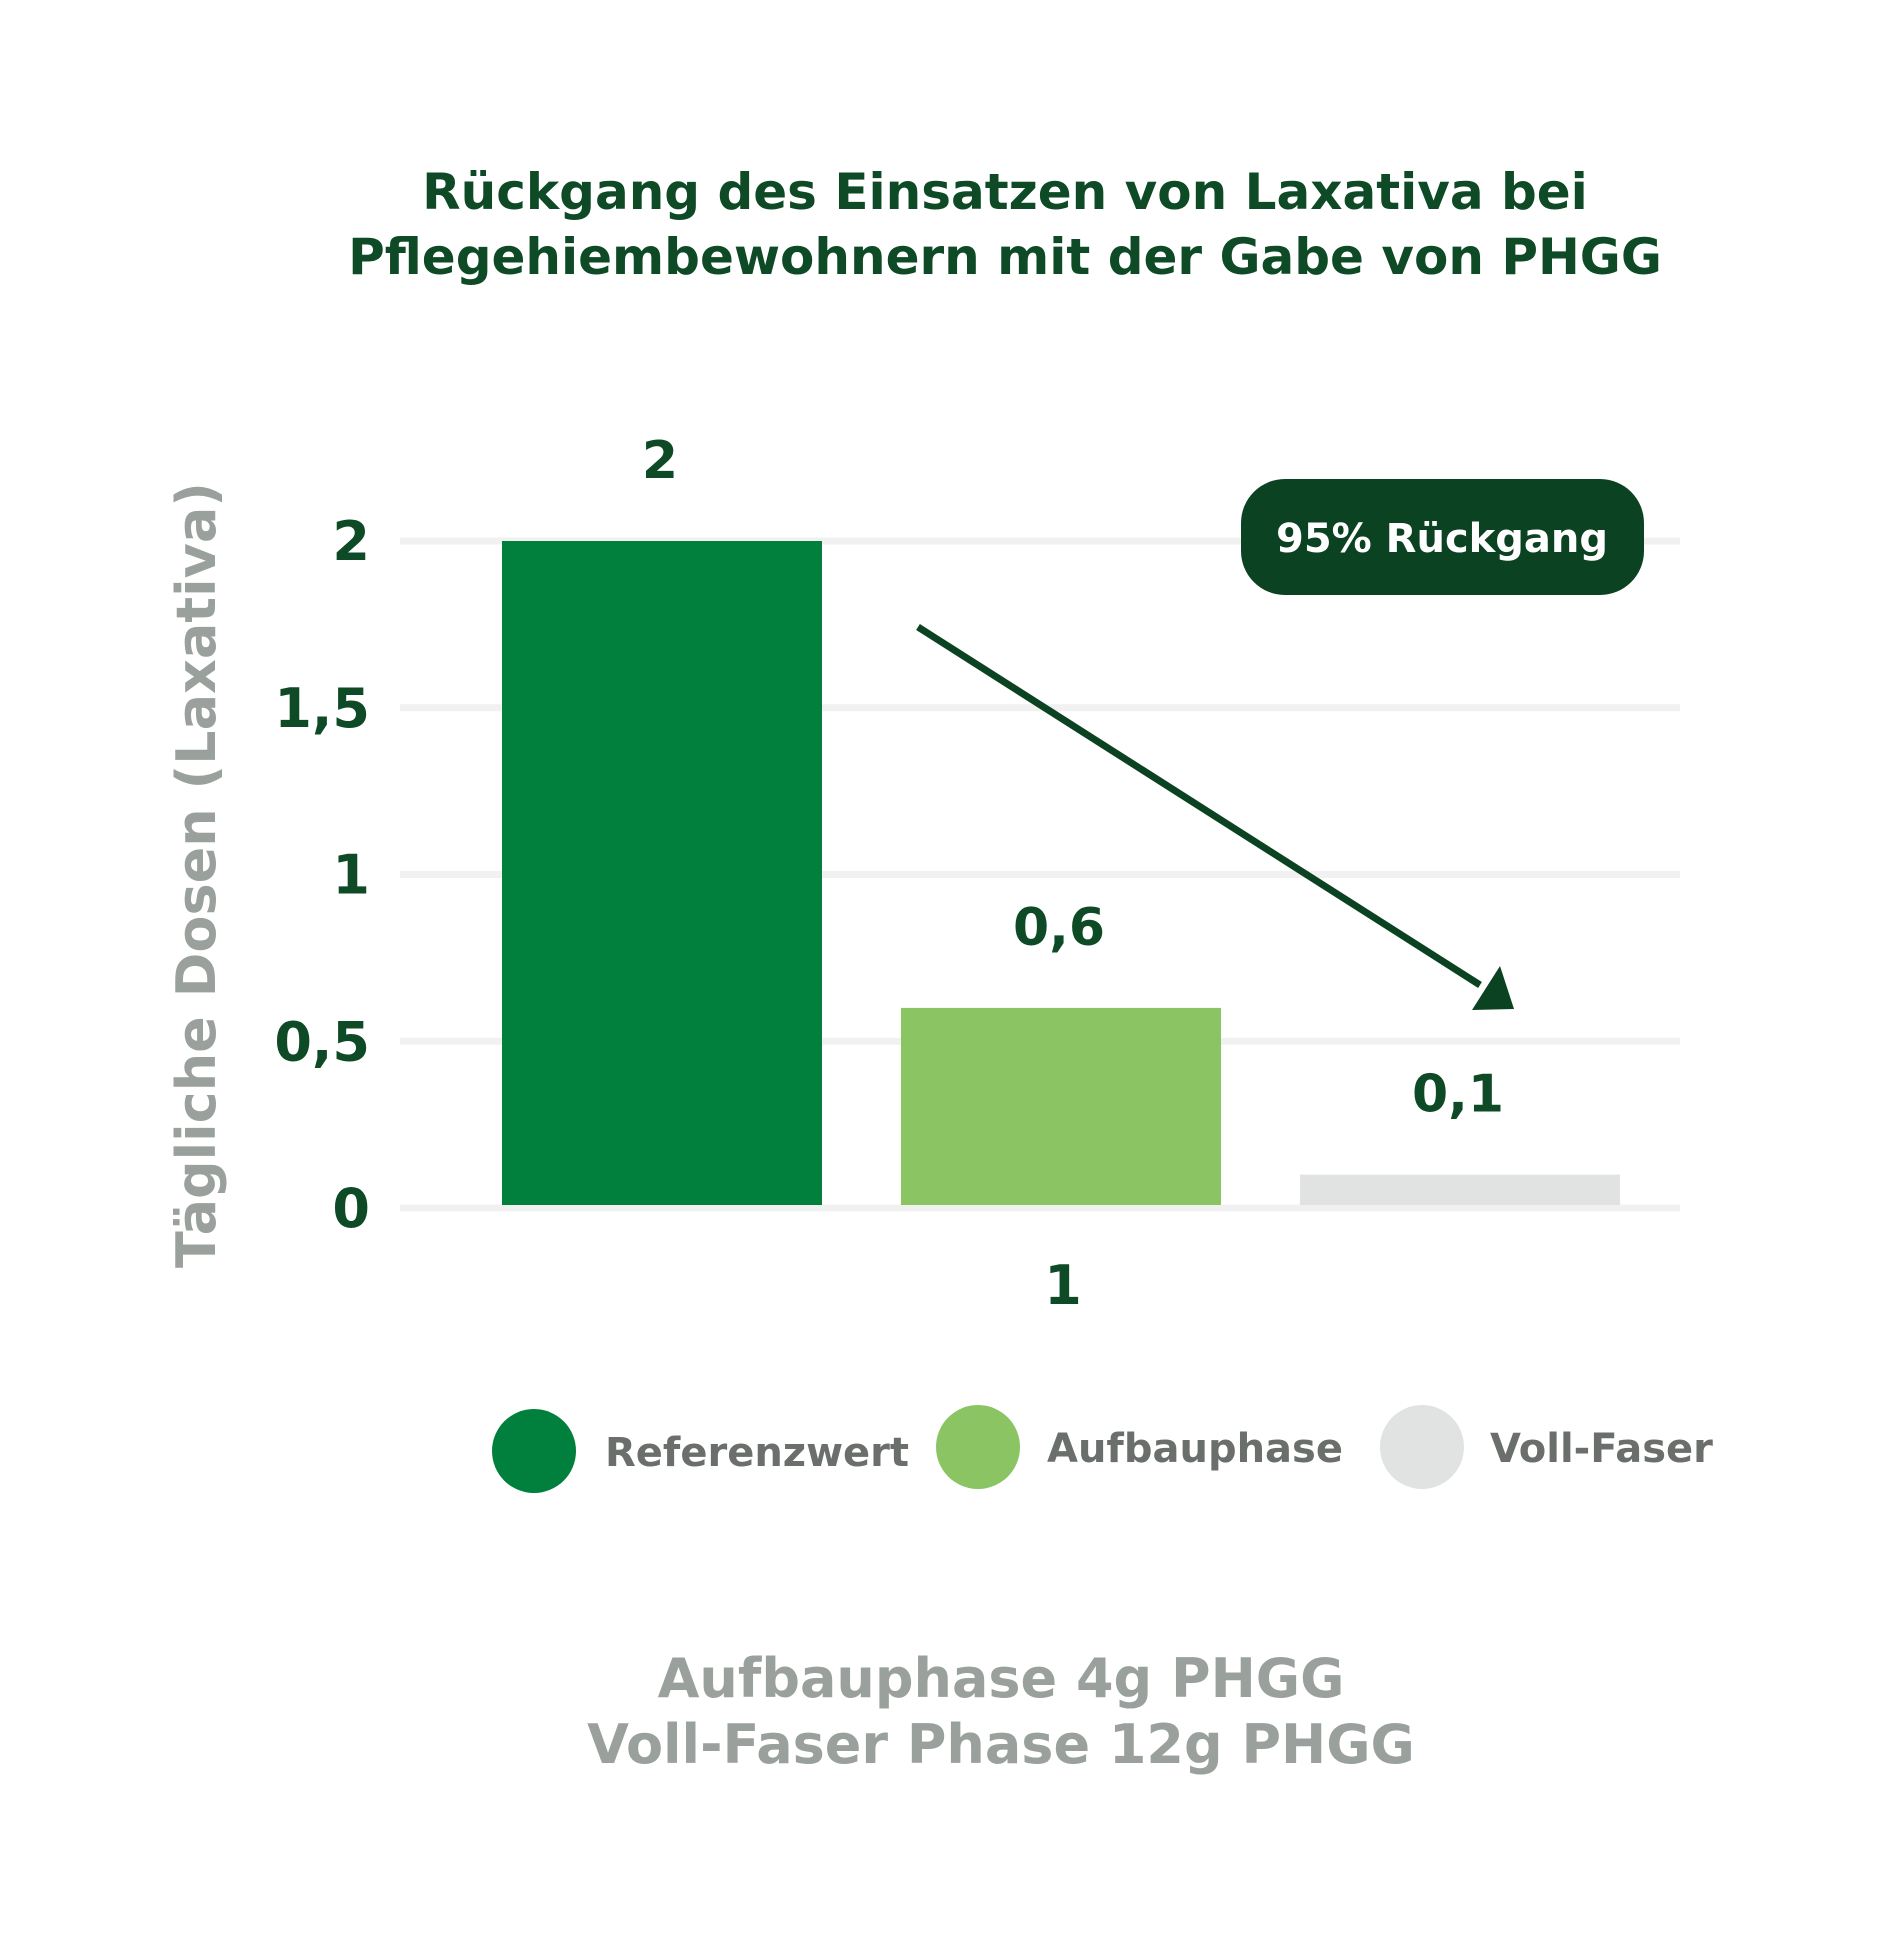 Image resolution: width=1892 pixels, height=1943 pixels. What do you see at coordinates (534, 1451) in the screenshot?
I see `legend-swatch-referenzwert` at bounding box center [534, 1451].